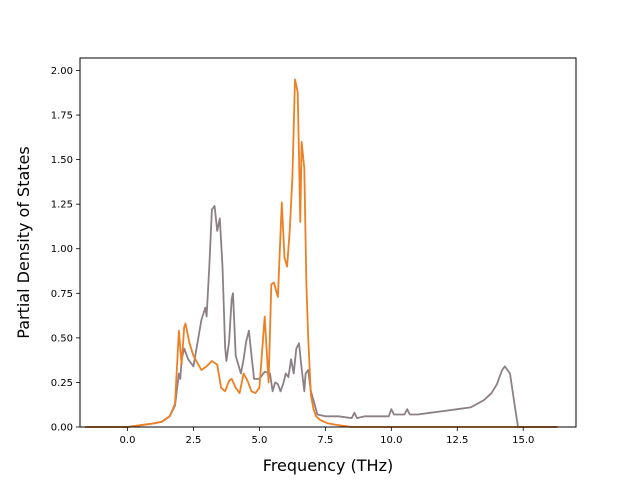  Describe the element at coordinates (391, 440) in the screenshot. I see `x-tick-label: 10.0` at that location.